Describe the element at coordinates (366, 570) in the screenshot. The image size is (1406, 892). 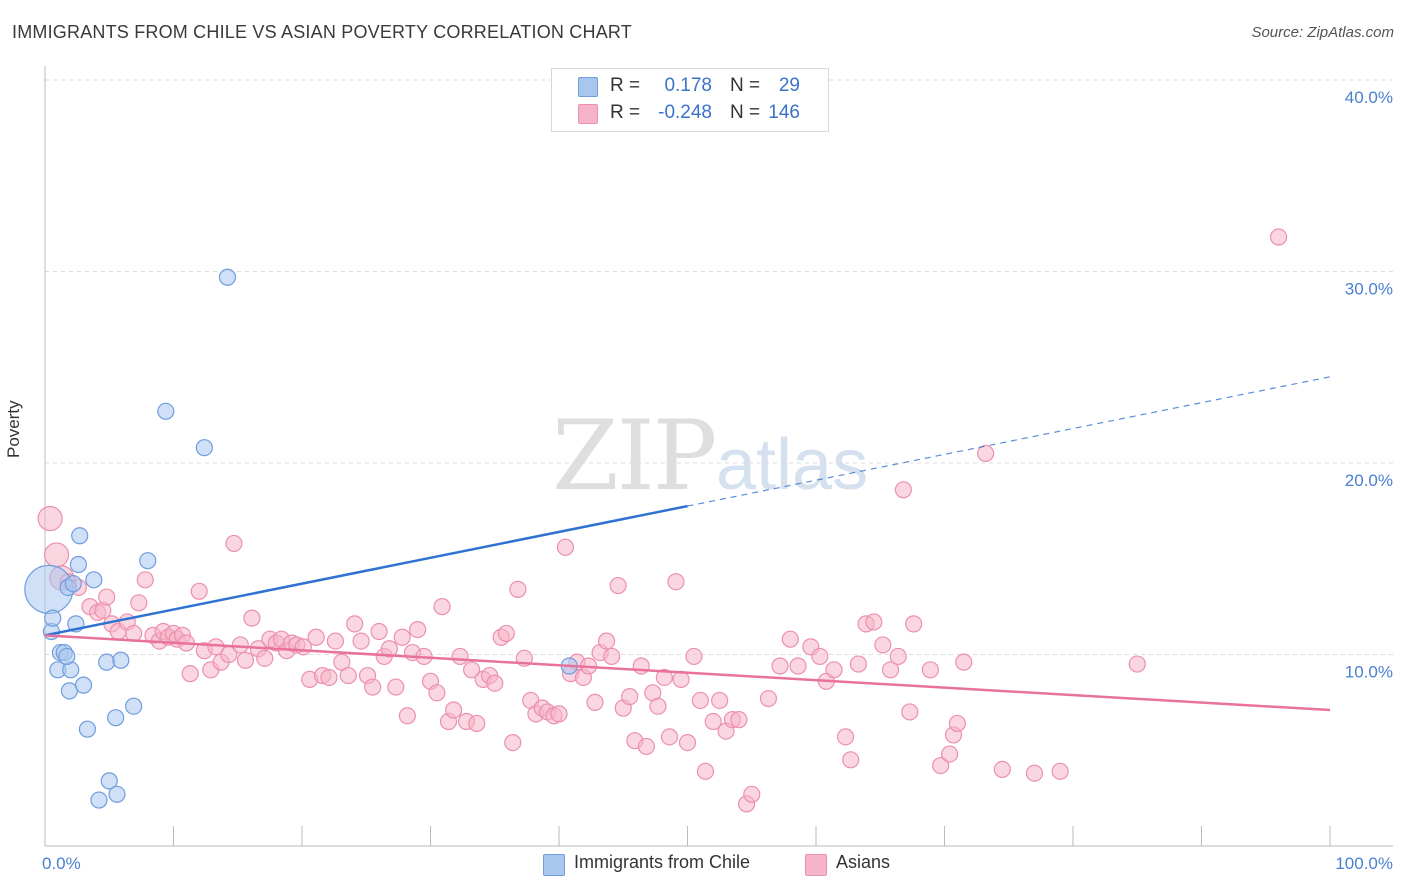
I see `chile-trend-line` at that location.